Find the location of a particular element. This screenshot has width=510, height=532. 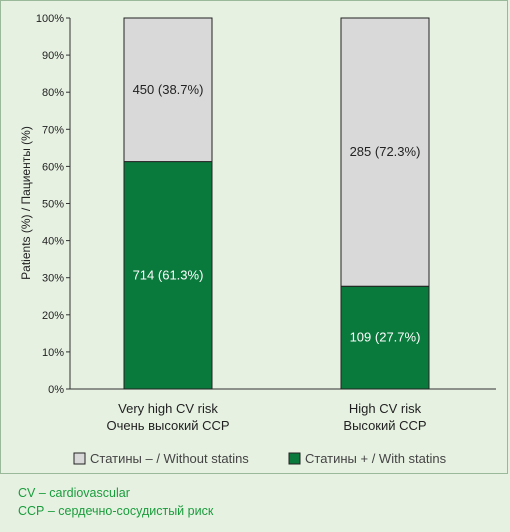

y-tick-label: 80% is located at coordinates (53, 93).